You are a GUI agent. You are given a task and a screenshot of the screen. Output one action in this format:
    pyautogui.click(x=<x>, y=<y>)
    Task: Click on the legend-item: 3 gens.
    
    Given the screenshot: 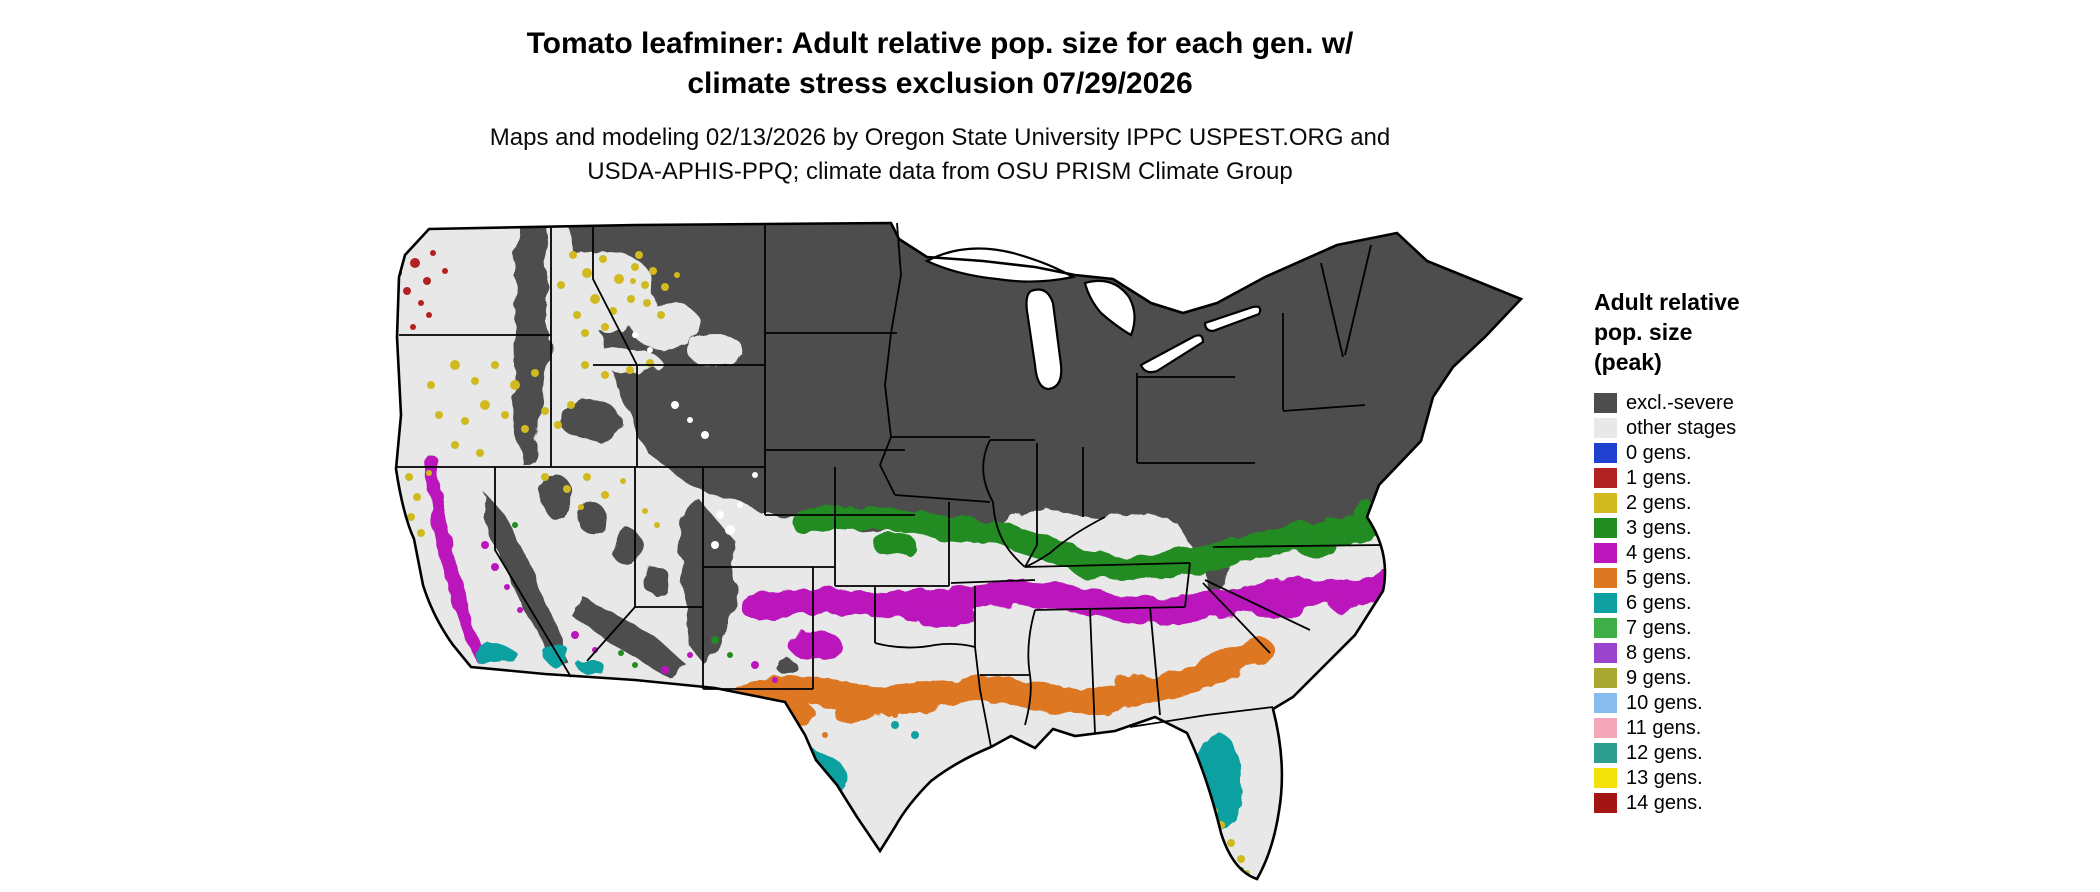 What is the action you would take?
    pyautogui.click(x=1667, y=528)
    